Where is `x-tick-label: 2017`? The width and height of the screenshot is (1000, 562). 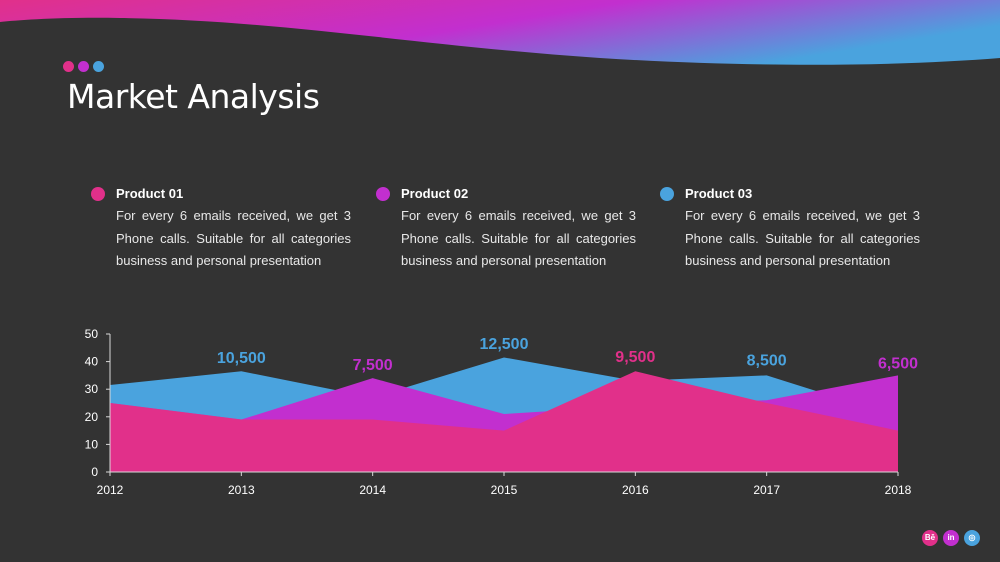
x-tick-label: 2017 is located at coordinates (766, 490).